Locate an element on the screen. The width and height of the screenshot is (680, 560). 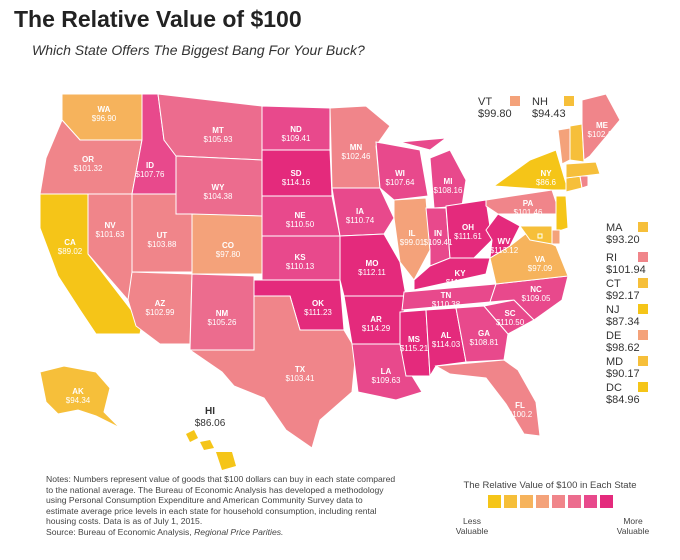
state-label-ky: KY $112.23 is located at coordinates (460, 278).